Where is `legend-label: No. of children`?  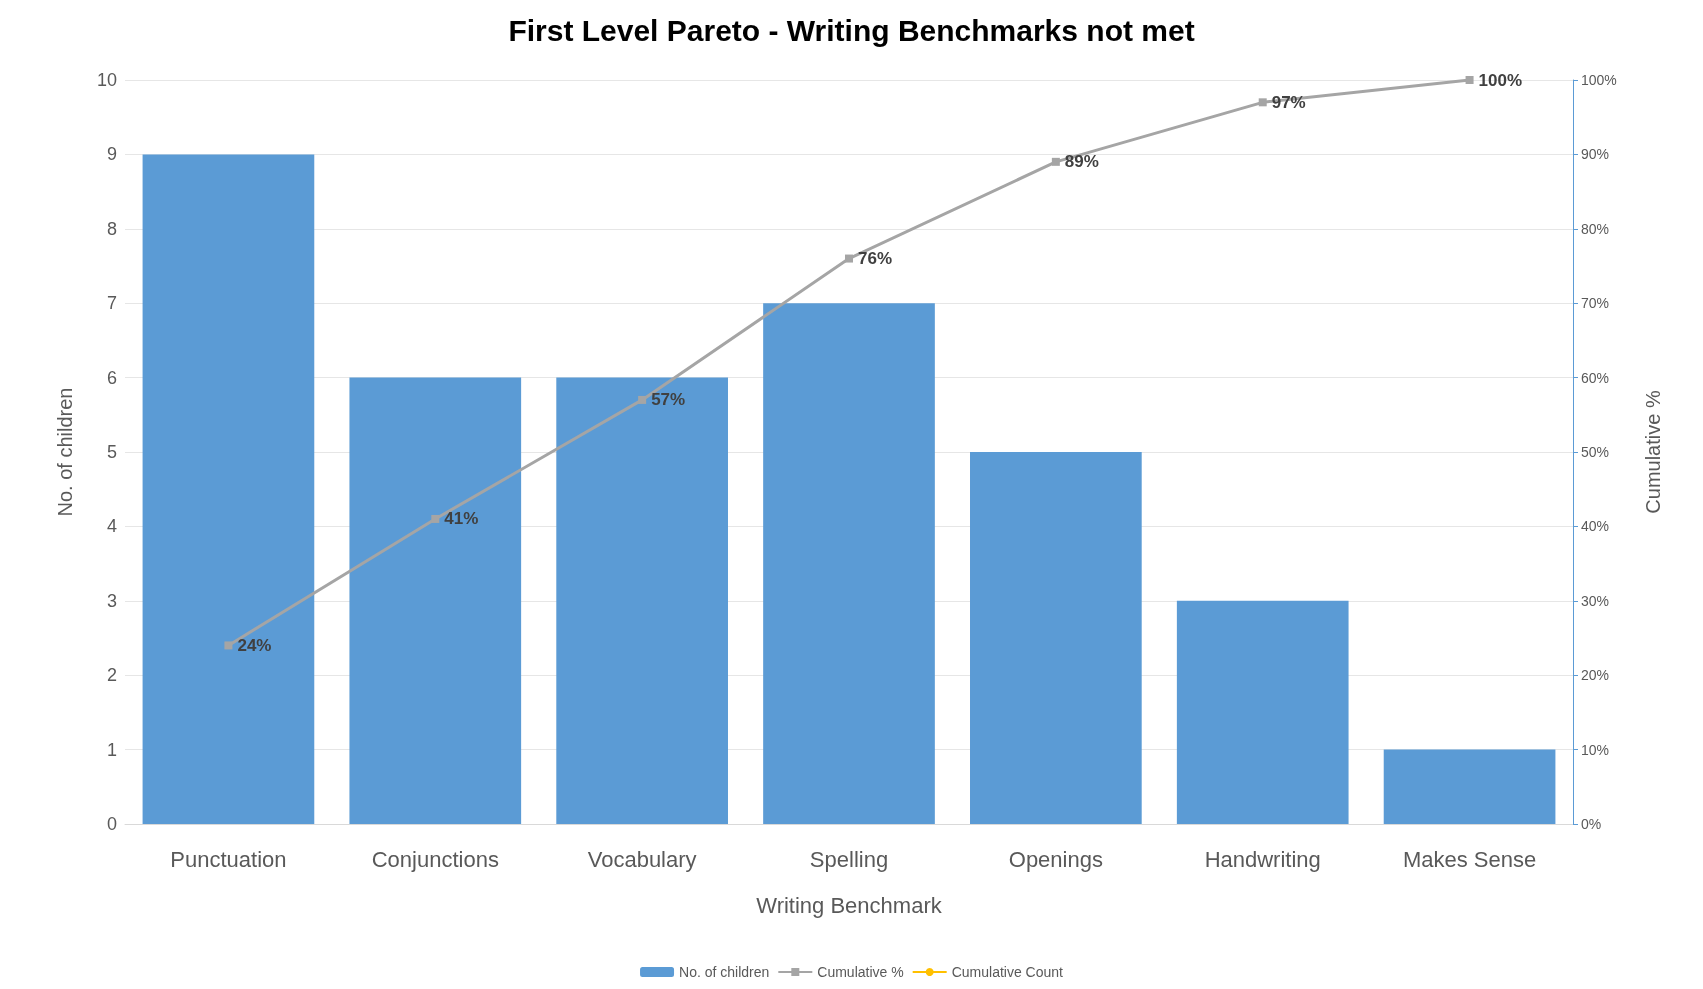 legend-label: No. of children is located at coordinates (724, 972).